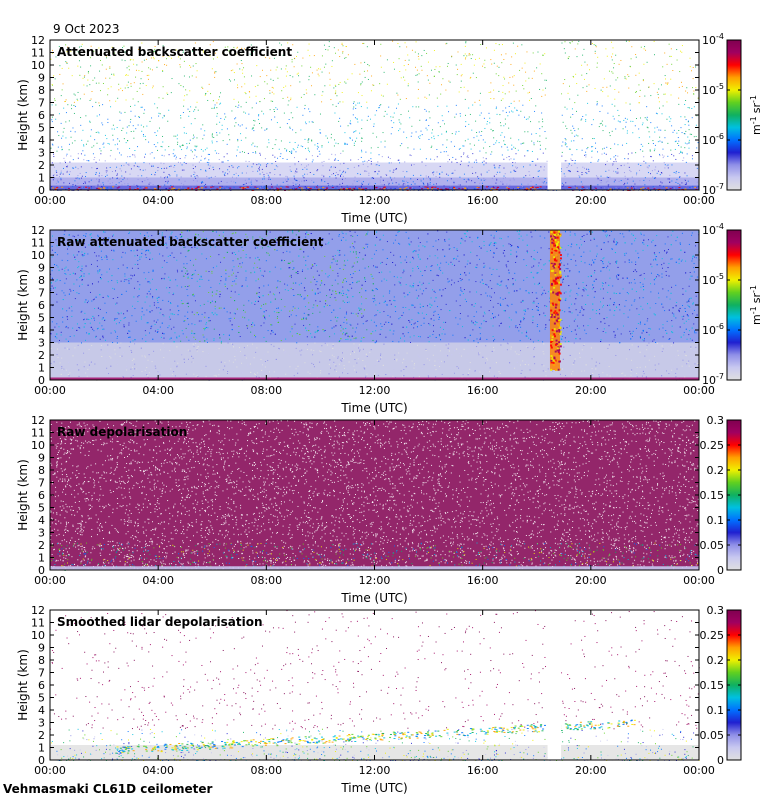  What do you see at coordinates (720, 570) in the screenshot?
I see `colorbar-tick-label: 0` at bounding box center [720, 570].